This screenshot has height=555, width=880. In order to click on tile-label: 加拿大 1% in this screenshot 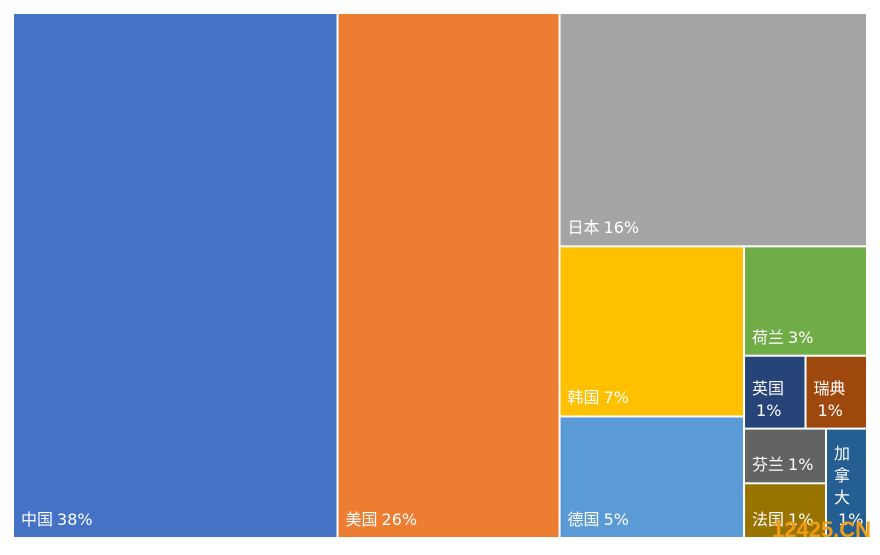, I will do `click(846, 483)`.